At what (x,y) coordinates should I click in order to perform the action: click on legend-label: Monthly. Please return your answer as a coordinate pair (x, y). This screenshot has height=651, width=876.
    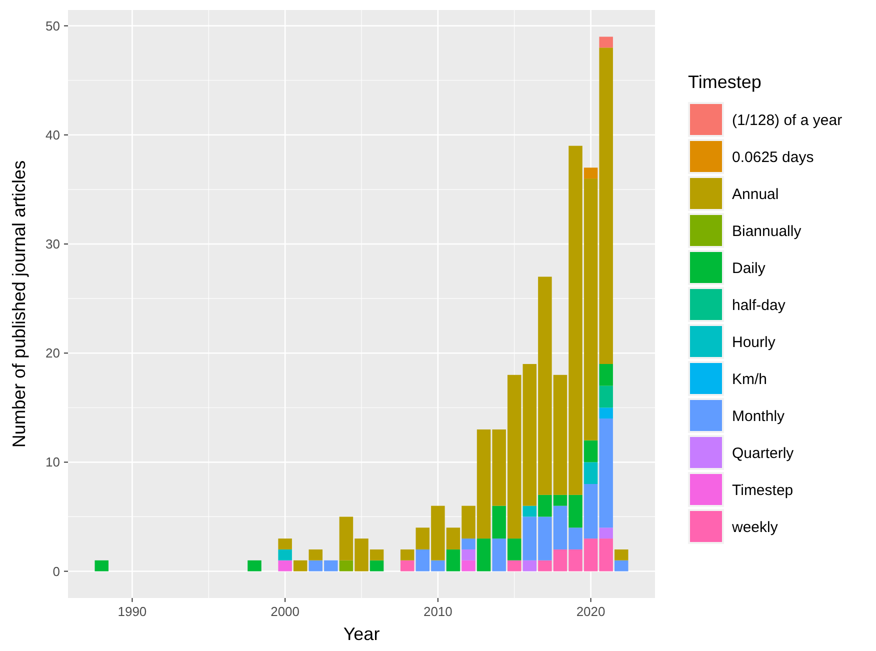
    Looking at the image, I should click on (759, 416).